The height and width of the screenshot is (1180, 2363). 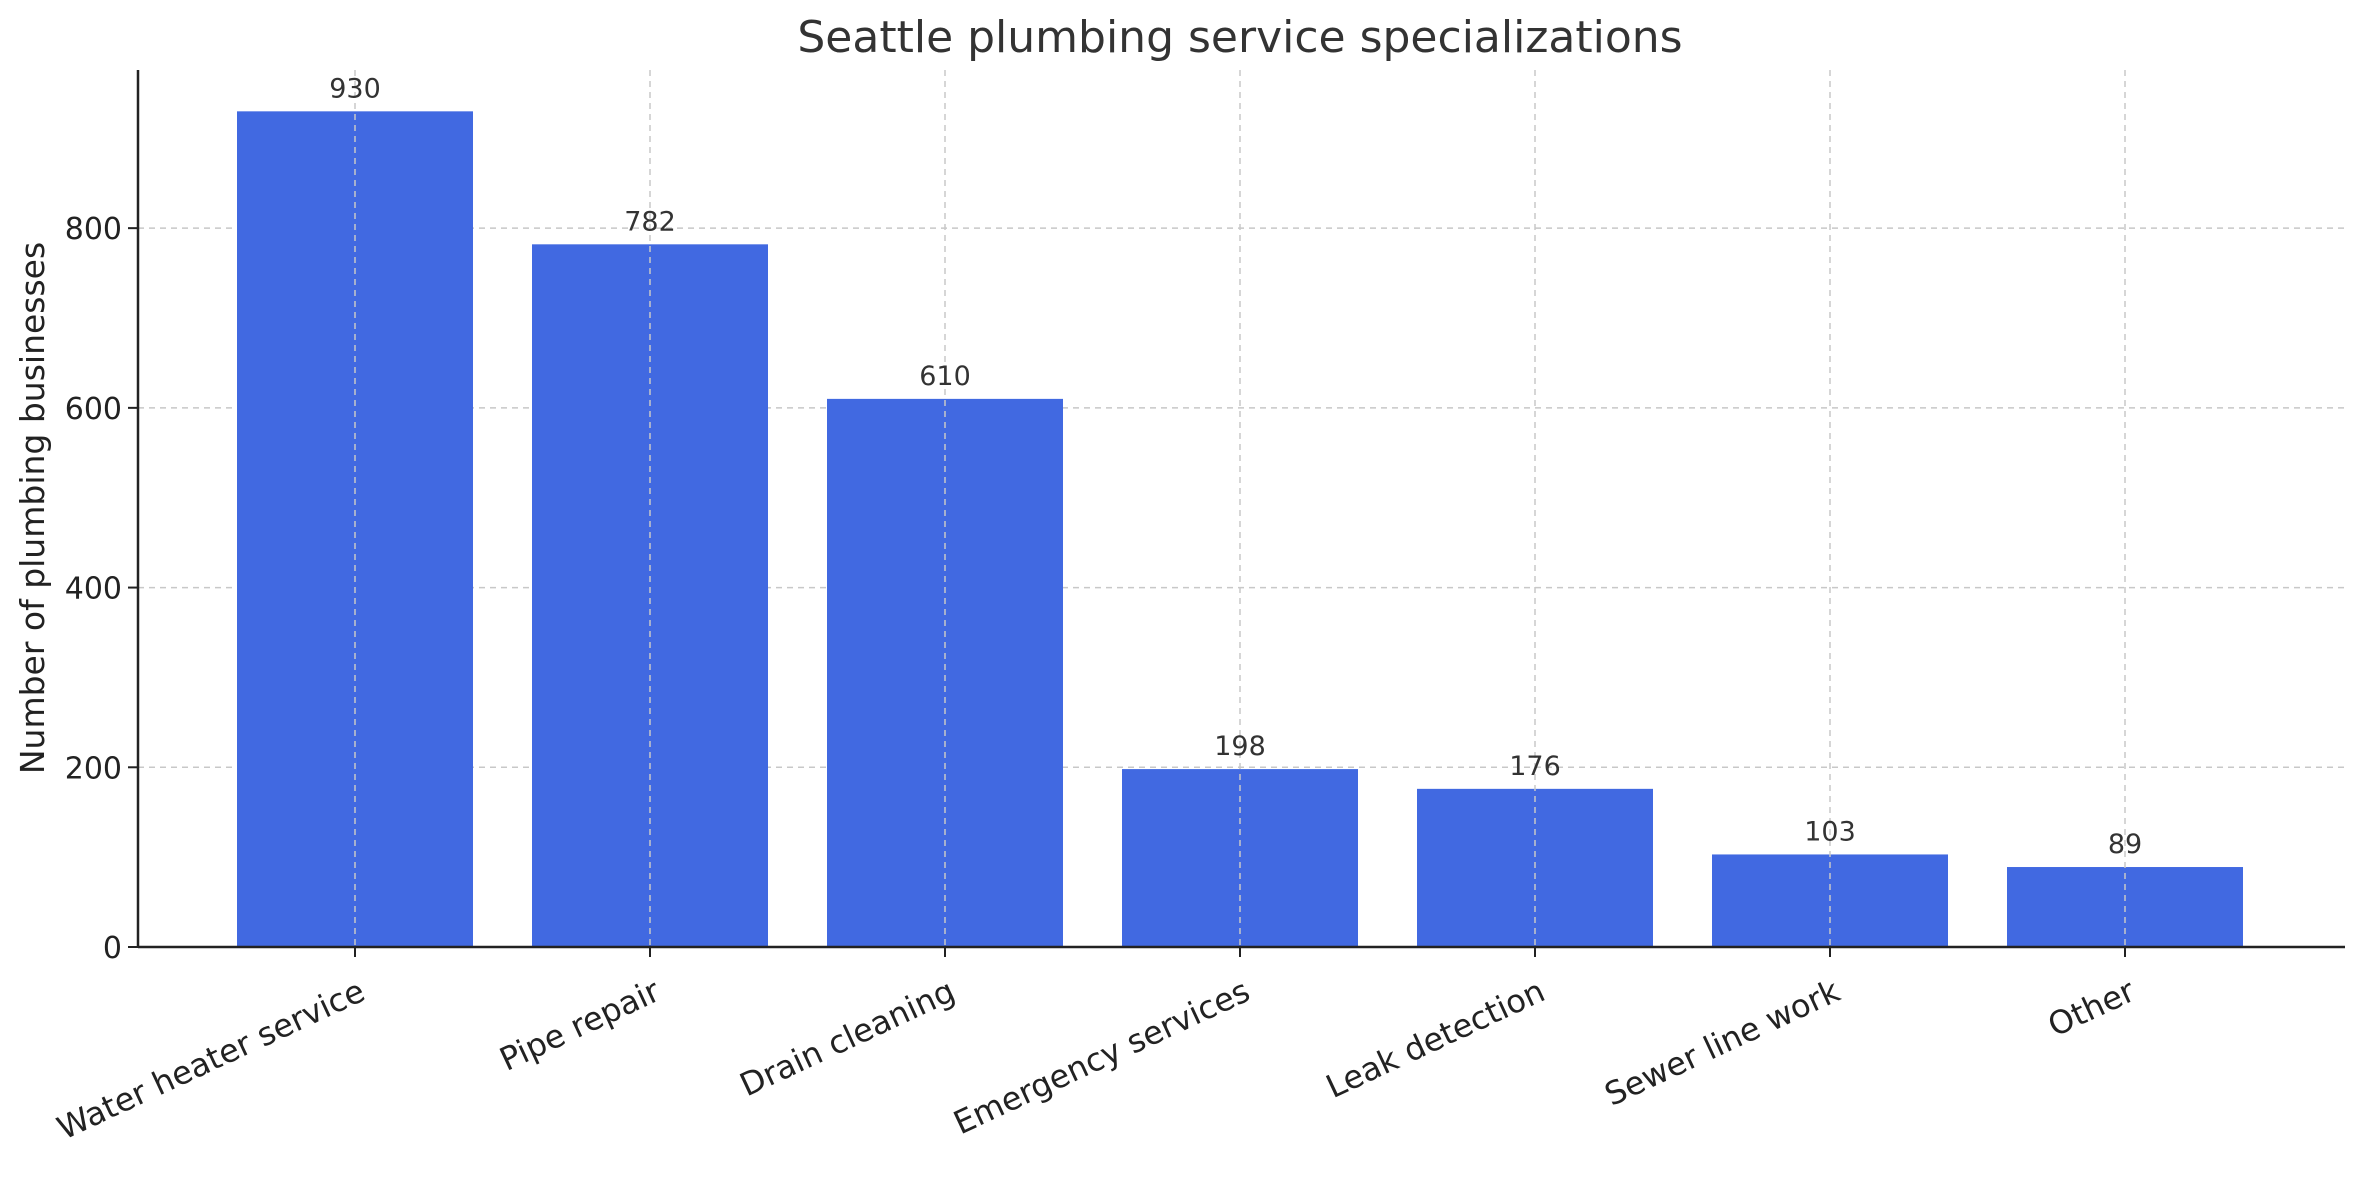 What do you see at coordinates (93, 229) in the screenshot?
I see `y-tick-label: 800` at bounding box center [93, 229].